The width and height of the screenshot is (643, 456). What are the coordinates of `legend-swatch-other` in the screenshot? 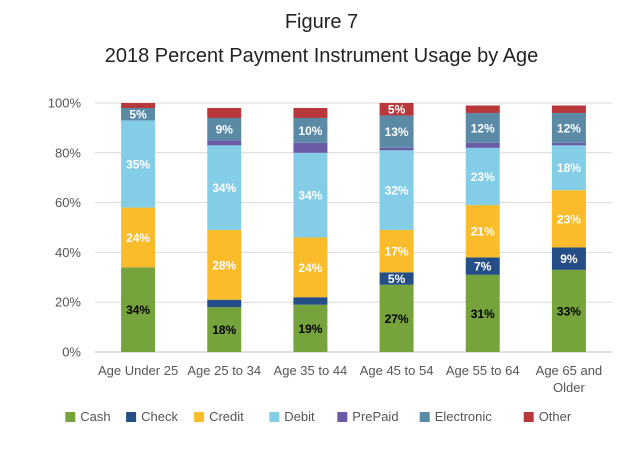 It's located at (528, 417).